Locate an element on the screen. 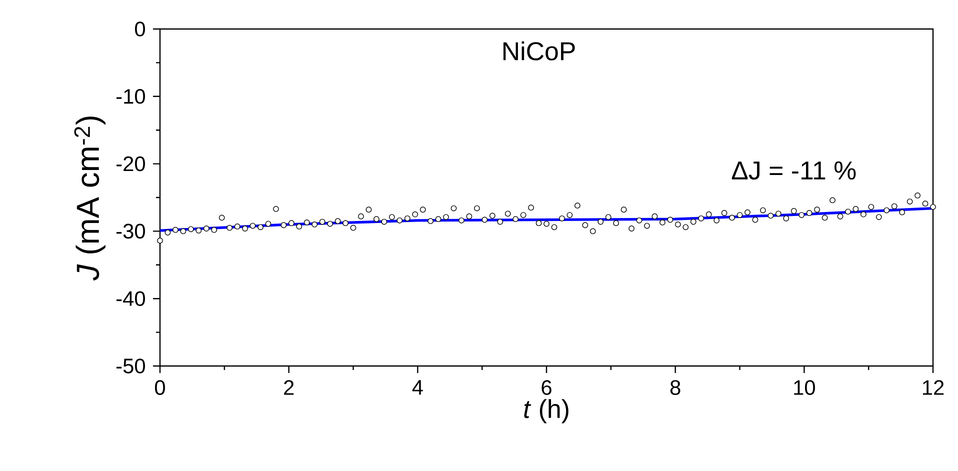  y-tick-label: 0 is located at coordinates (140, 29).